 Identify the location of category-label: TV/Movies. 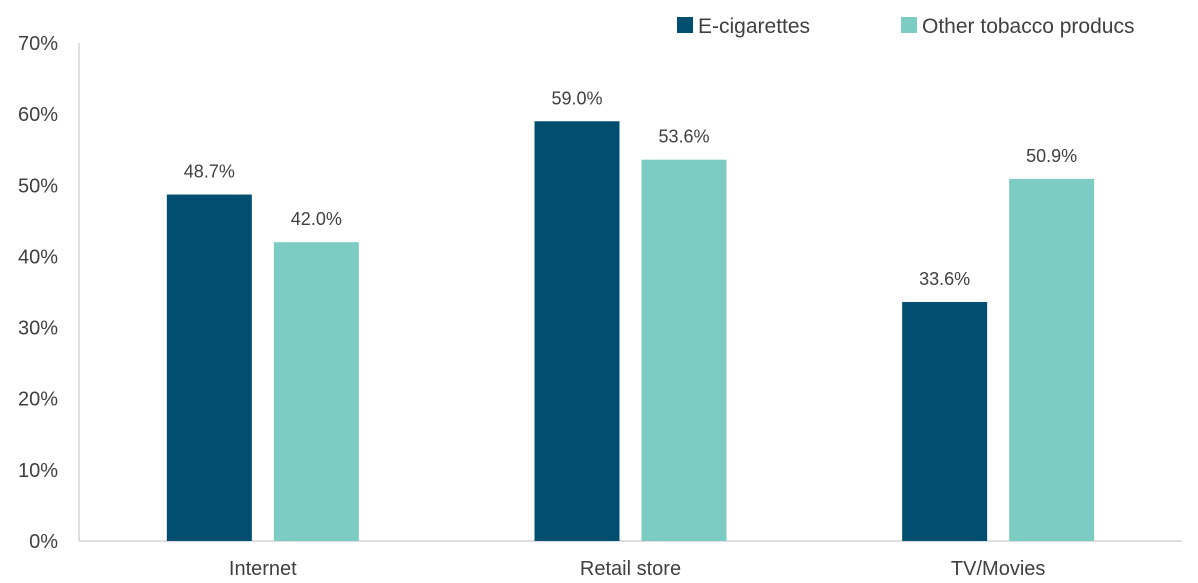
(998, 569).